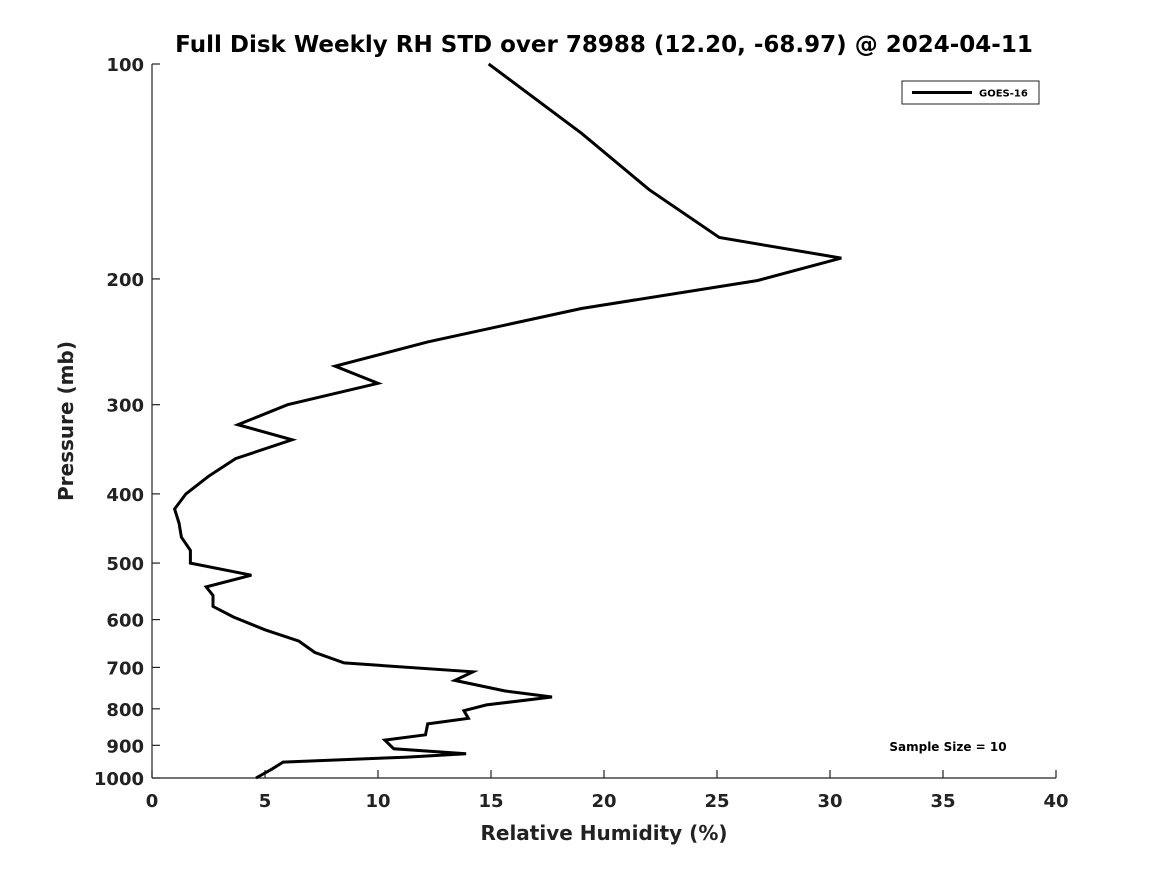 The height and width of the screenshot is (875, 1167). What do you see at coordinates (125, 280) in the screenshot?
I see `y-tick-label: 200` at bounding box center [125, 280].